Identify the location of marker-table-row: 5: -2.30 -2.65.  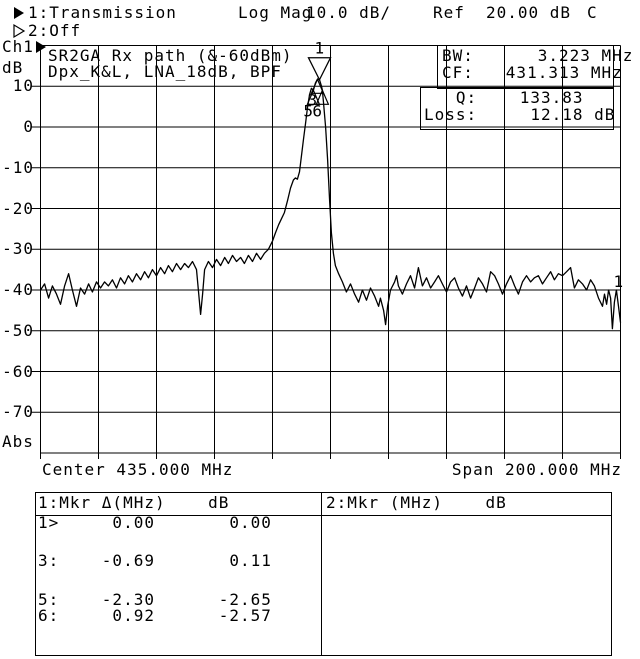
(155, 599).